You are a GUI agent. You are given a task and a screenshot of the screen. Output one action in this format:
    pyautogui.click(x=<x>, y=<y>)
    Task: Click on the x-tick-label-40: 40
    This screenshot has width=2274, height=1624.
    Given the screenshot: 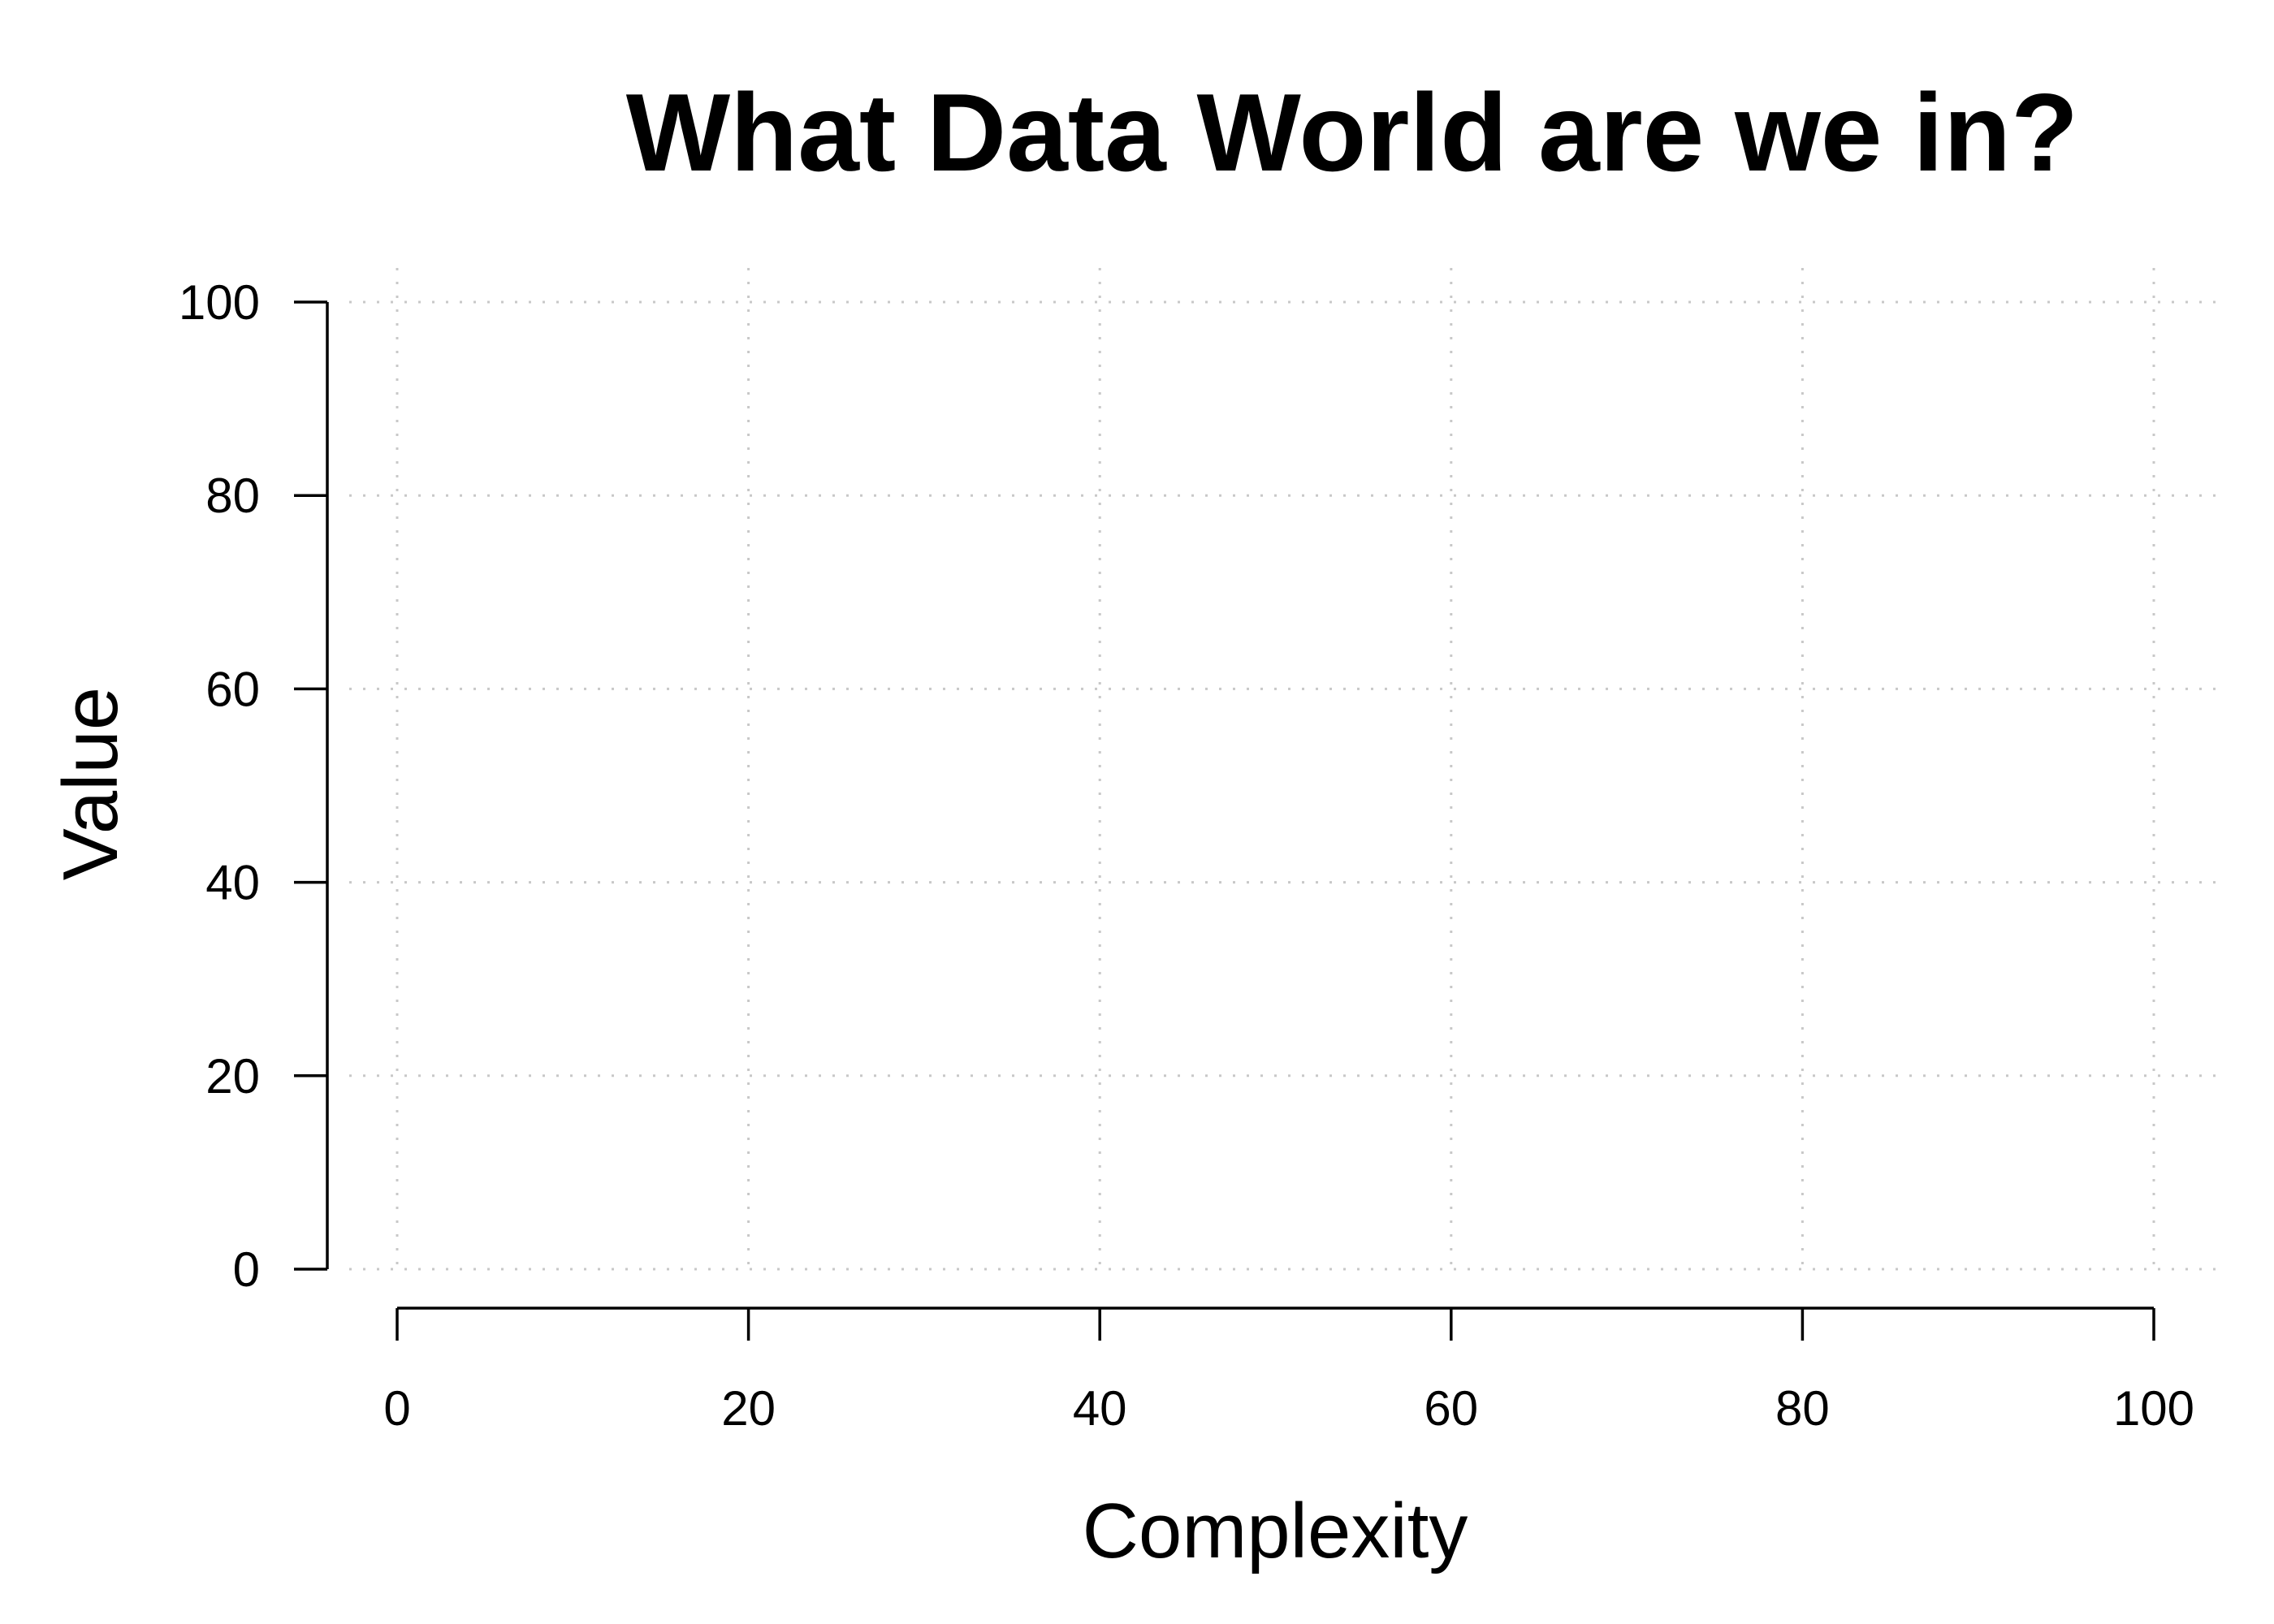 What is the action you would take?
    pyautogui.click(x=1100, y=1409)
    